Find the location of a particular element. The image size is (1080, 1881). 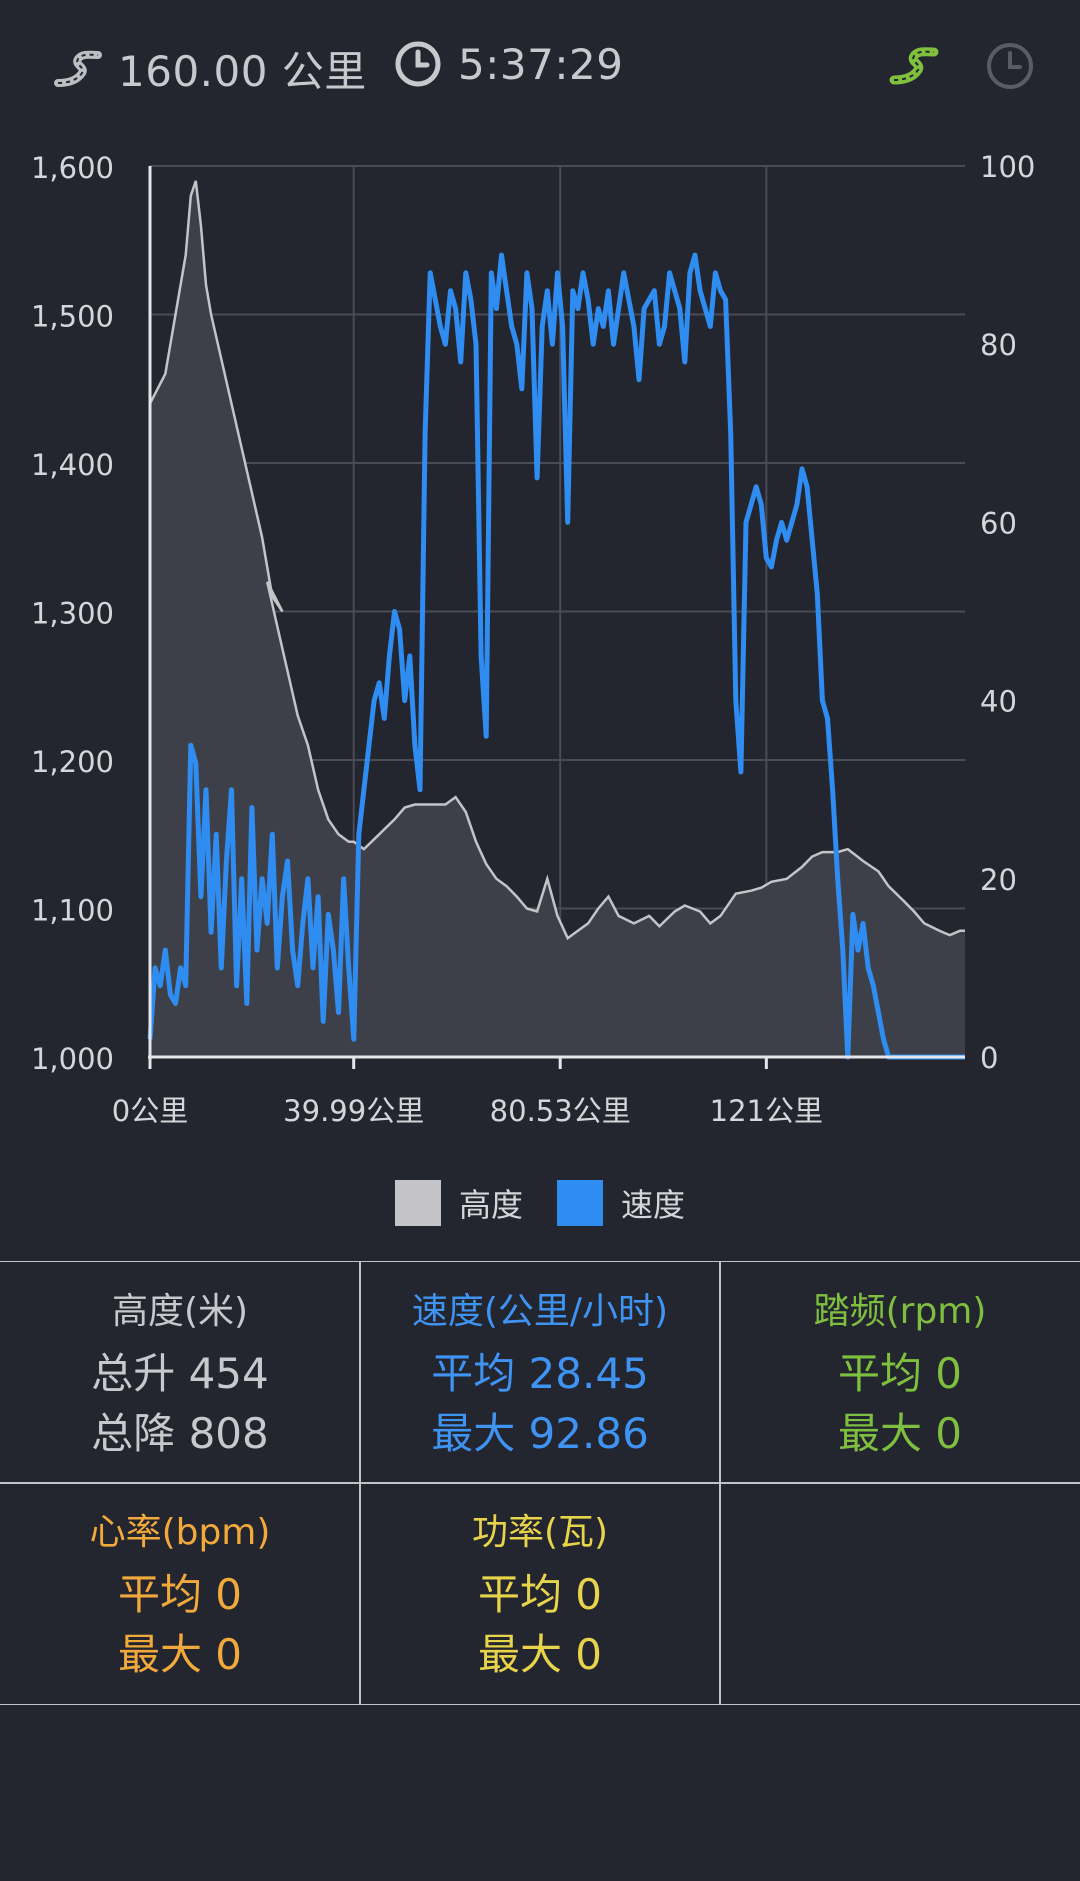

altitude-swatch is located at coordinates (417, 1203).